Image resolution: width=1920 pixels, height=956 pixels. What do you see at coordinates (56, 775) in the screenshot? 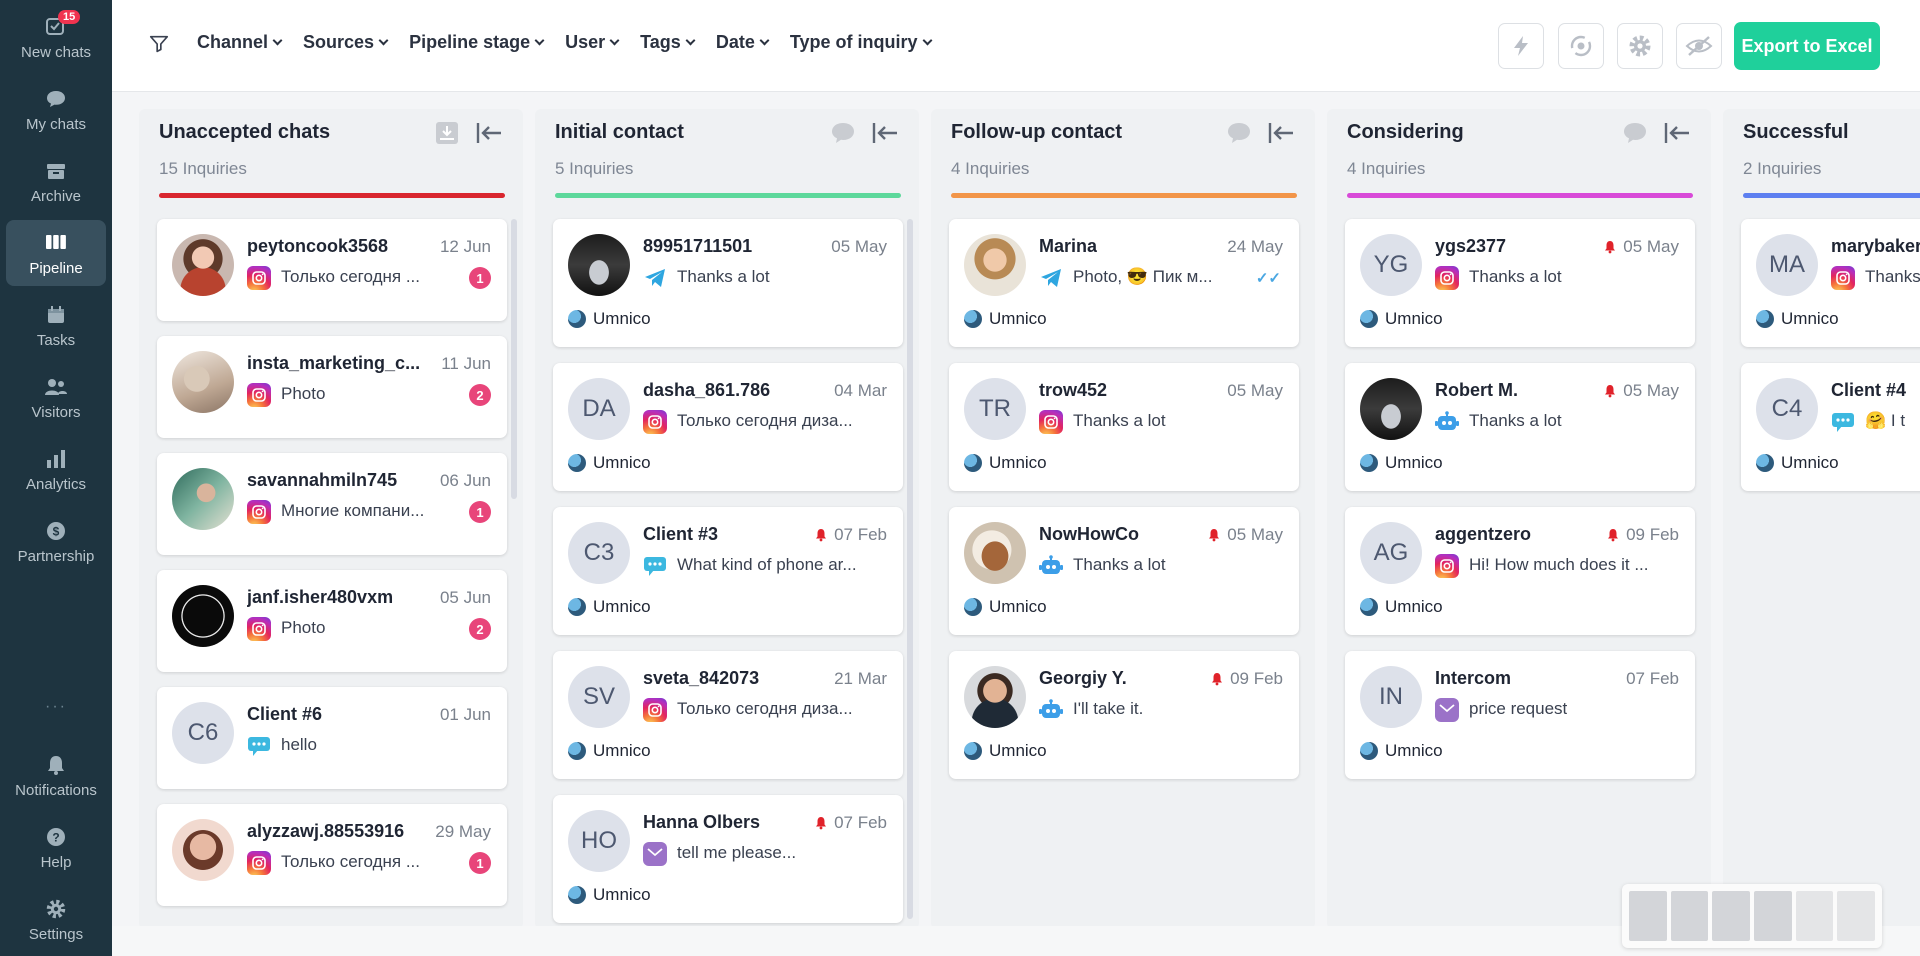
I see `sidebar-item-notifications: Notifications` at bounding box center [56, 775].